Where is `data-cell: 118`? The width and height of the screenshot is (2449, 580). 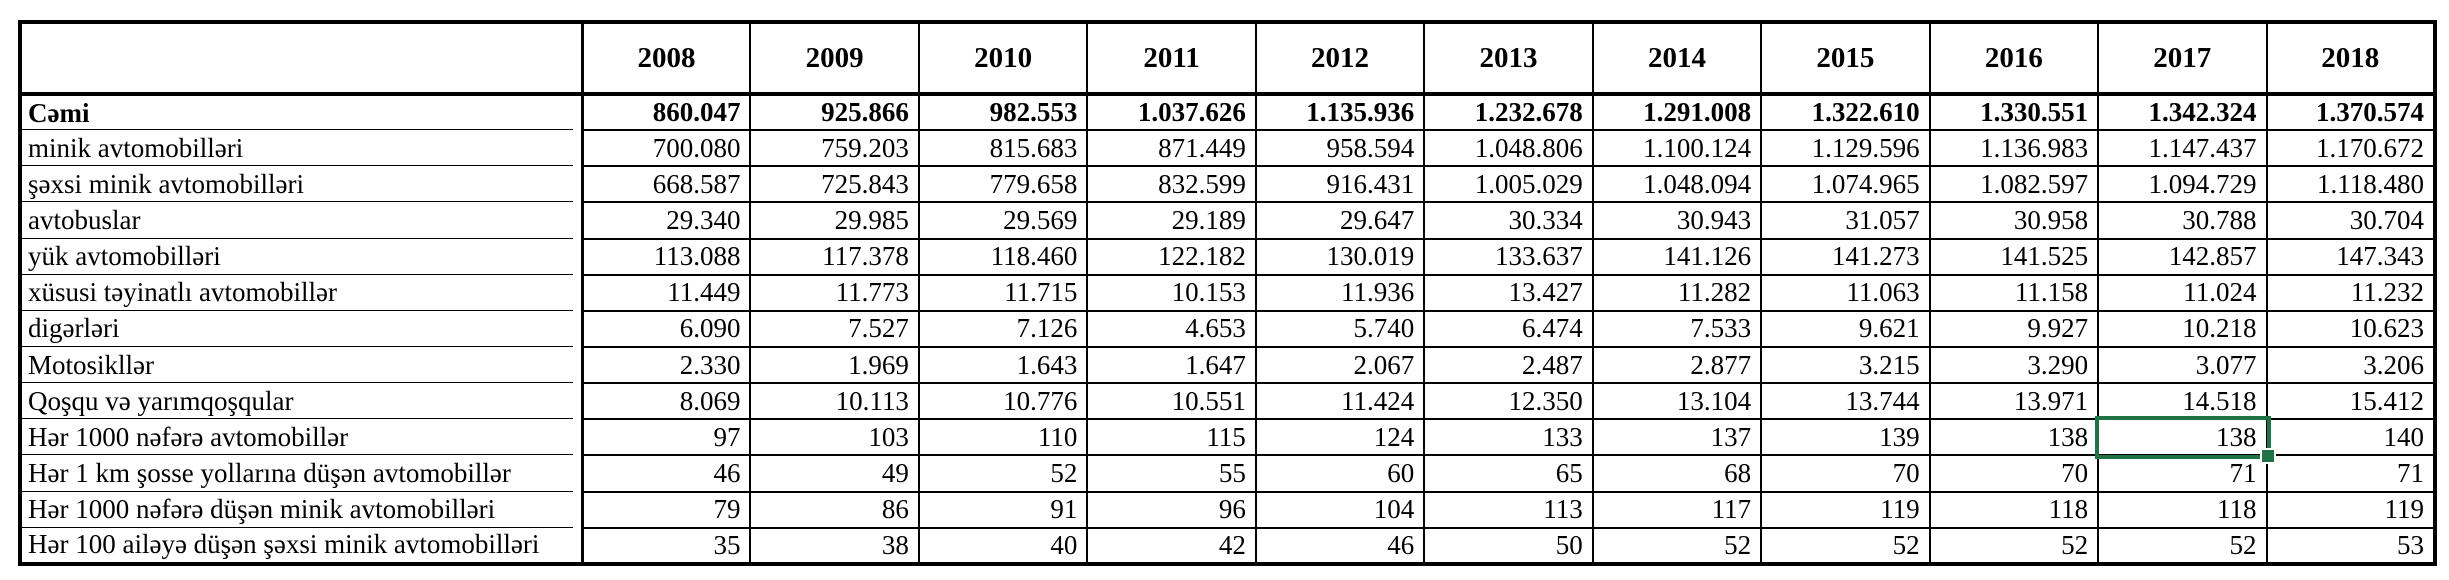
data-cell: 118 is located at coordinates (2182, 509).